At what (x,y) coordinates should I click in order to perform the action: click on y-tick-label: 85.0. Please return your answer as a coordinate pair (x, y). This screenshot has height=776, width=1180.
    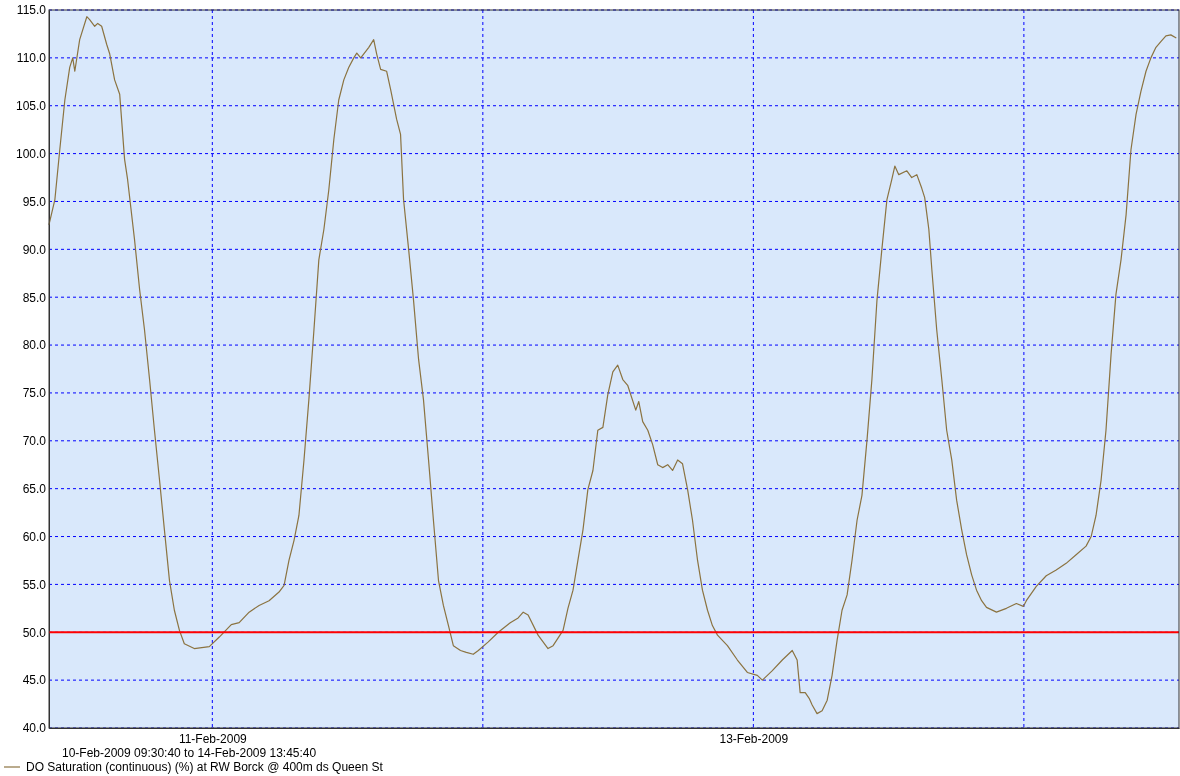
    Looking at the image, I should click on (34, 297).